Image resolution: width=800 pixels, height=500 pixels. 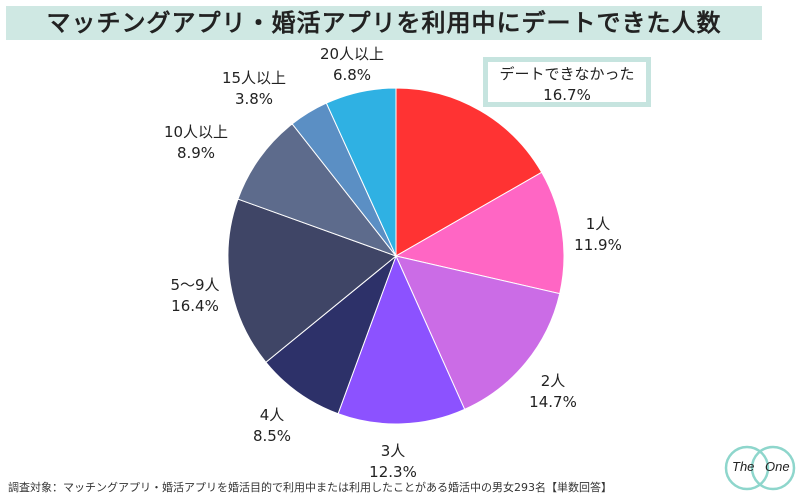 What do you see at coordinates (553, 381) in the screenshot?
I see `slice-label-name: 2人` at bounding box center [553, 381].